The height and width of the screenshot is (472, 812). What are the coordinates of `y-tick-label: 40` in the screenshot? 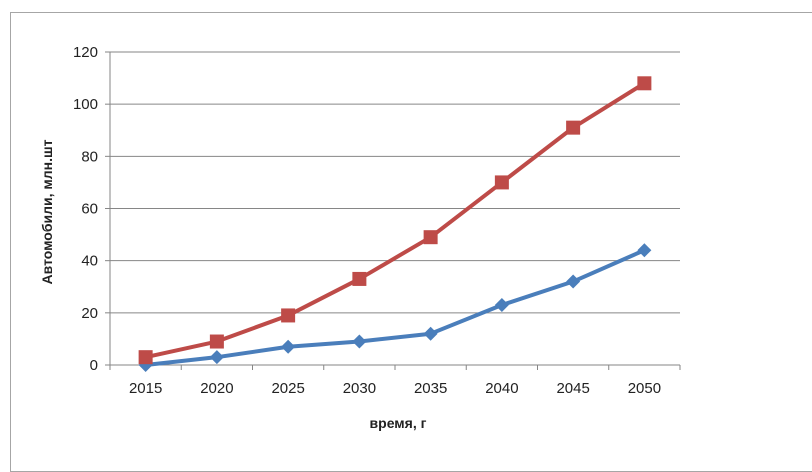 It's located at (89, 261).